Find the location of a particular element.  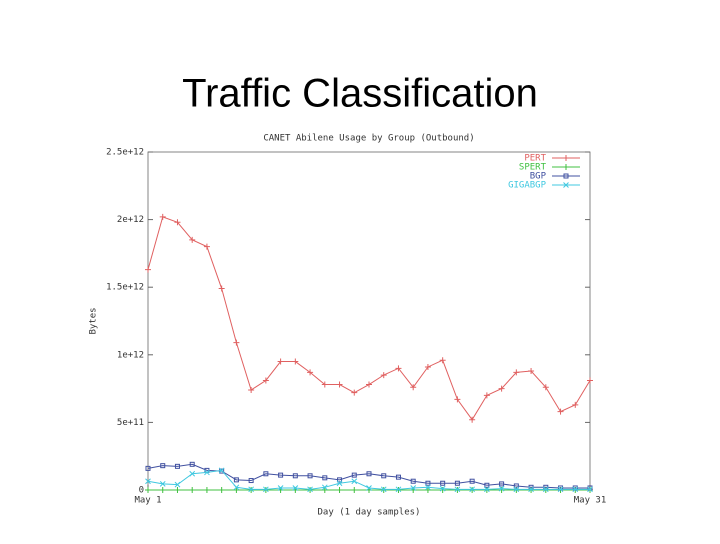

y-tick-label: 1e+12 is located at coordinates (130, 355).